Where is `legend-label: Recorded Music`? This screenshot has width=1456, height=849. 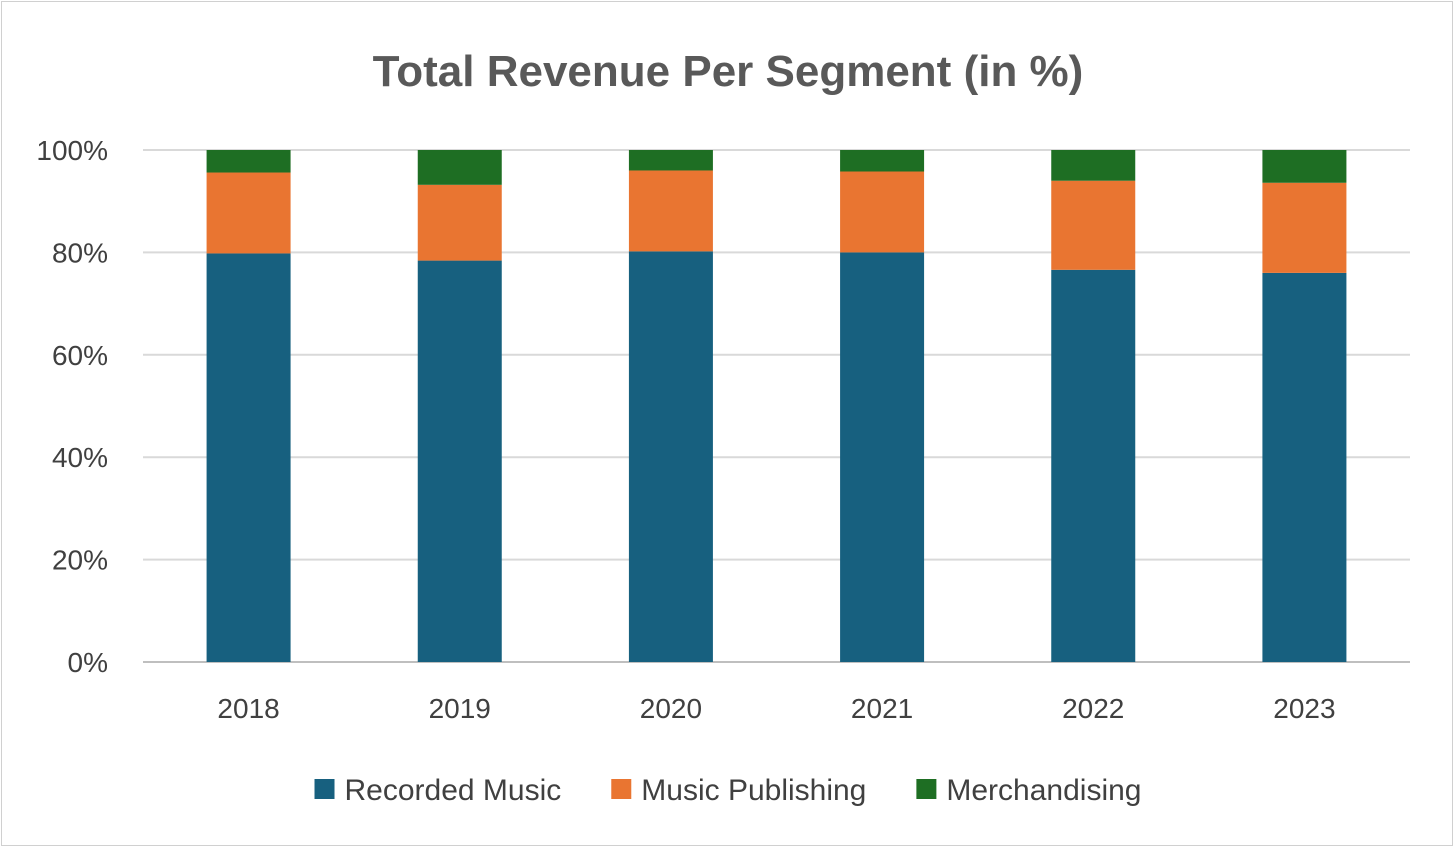
legend-label: Recorded Music is located at coordinates (453, 790).